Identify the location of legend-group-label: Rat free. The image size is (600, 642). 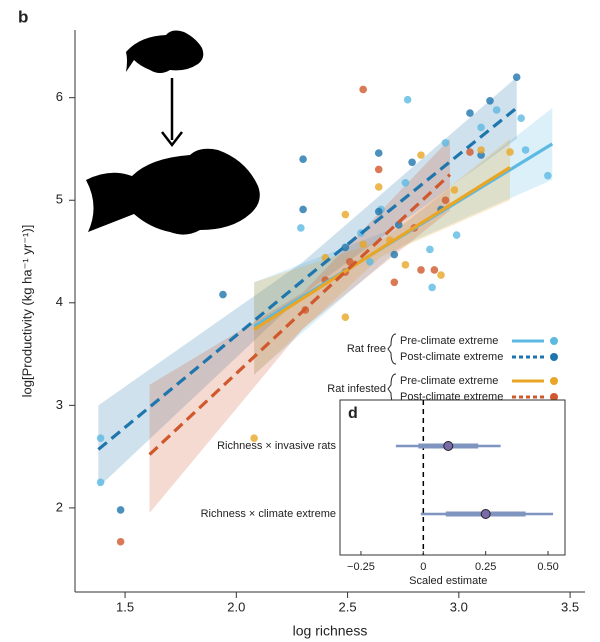
(366, 349).